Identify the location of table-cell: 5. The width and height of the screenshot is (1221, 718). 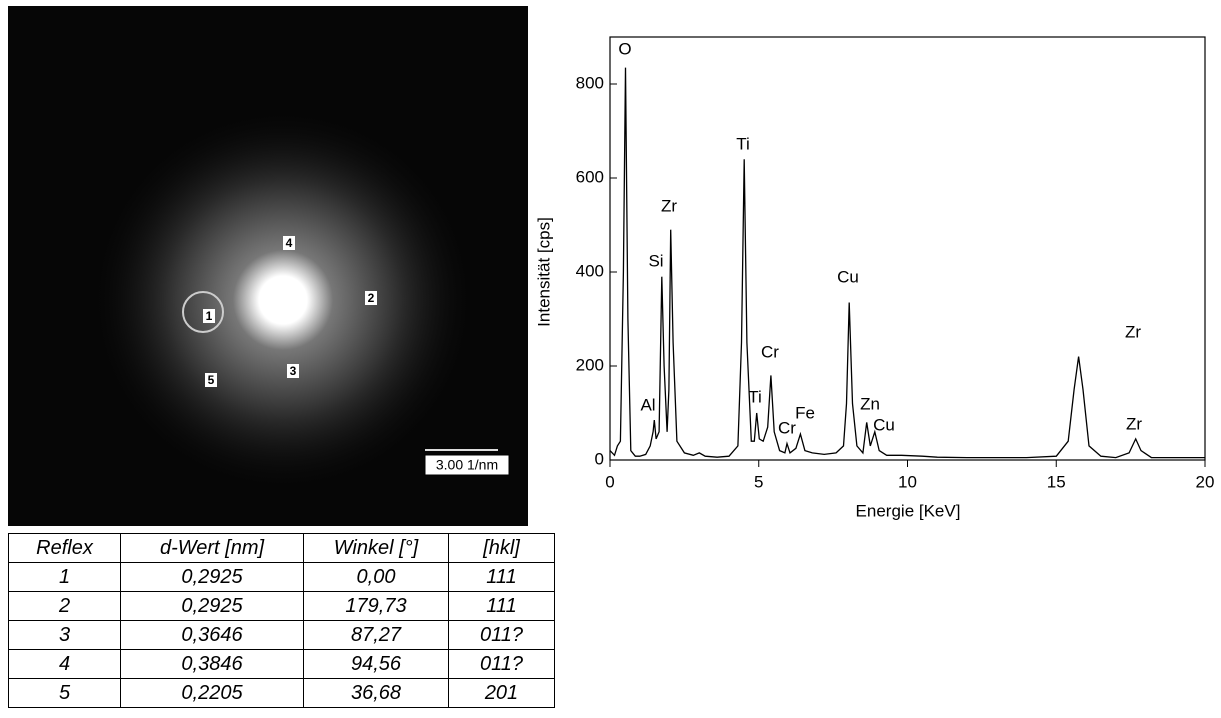
(64, 693).